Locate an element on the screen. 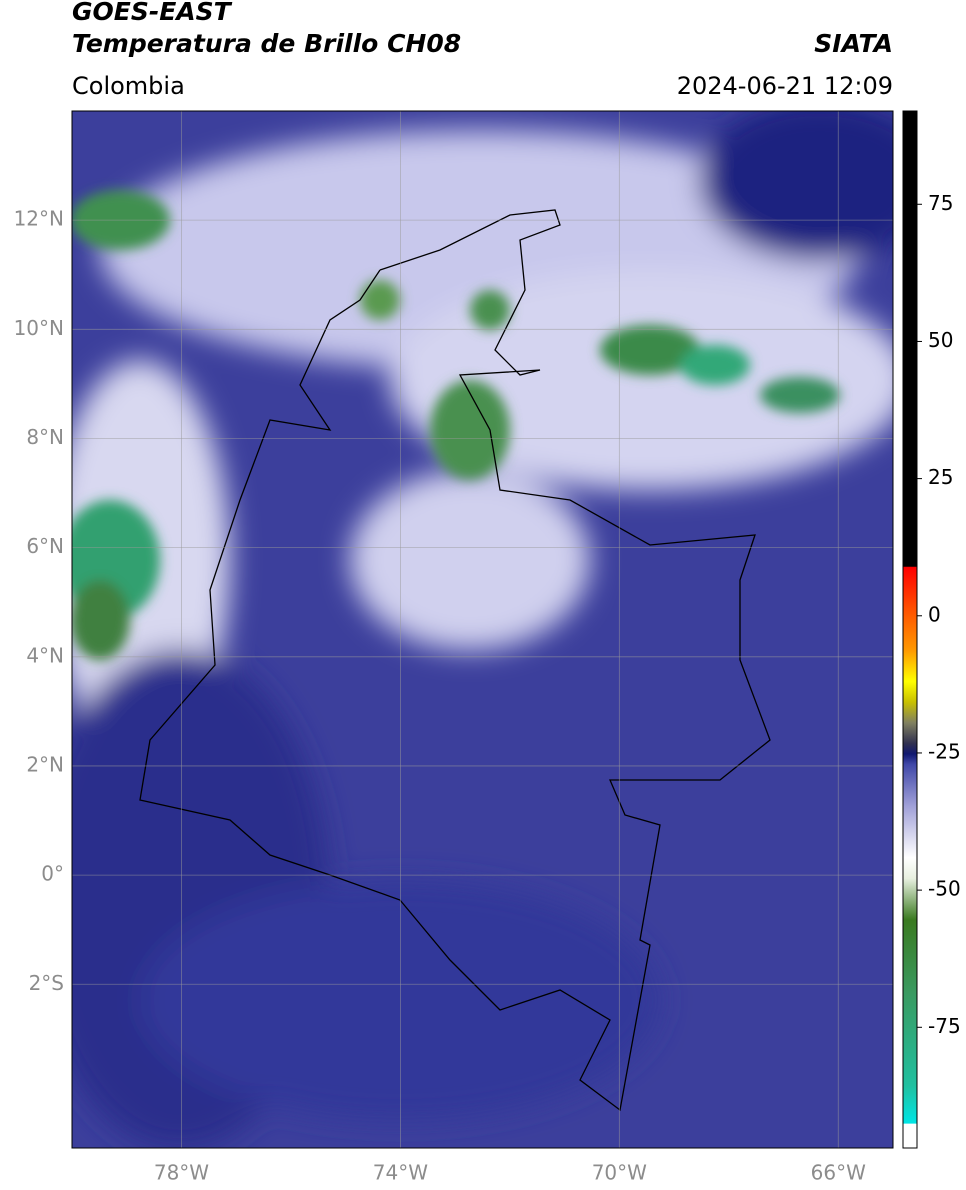  lat-tick-label: 0° is located at coordinates (52, 874).